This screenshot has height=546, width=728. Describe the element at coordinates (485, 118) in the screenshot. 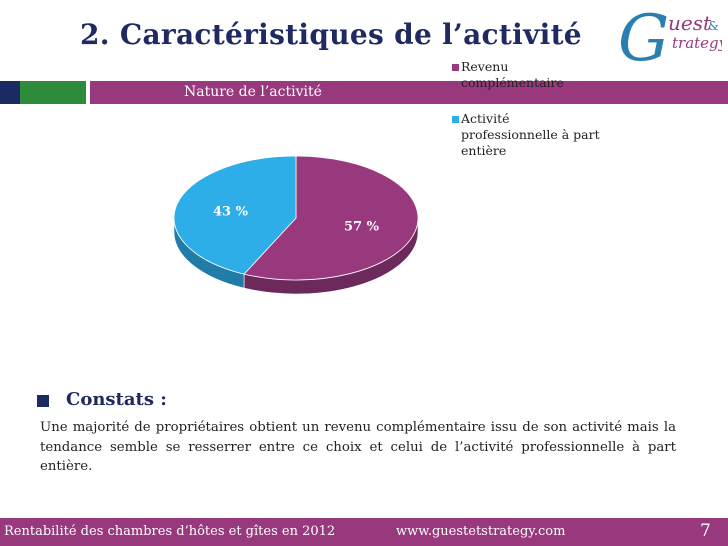

I see `legend-label-line: Activité` at that location.